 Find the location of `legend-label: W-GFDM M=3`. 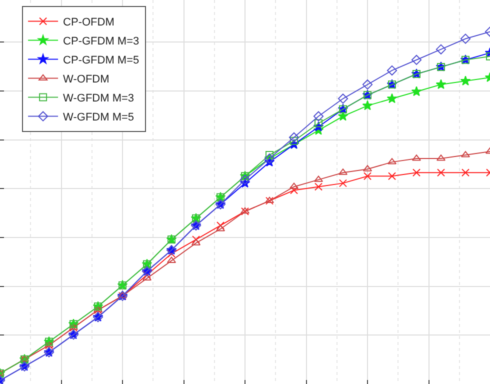

legend-label: W-GFDM M=3 is located at coordinates (98, 98).